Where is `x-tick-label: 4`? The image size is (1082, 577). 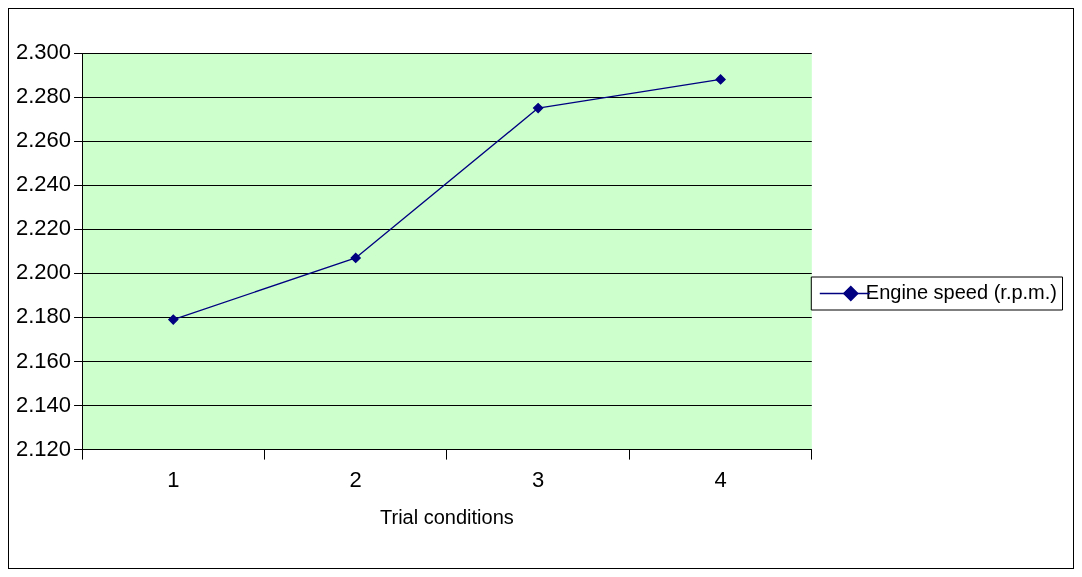
x-tick-label: 4 is located at coordinates (720, 479).